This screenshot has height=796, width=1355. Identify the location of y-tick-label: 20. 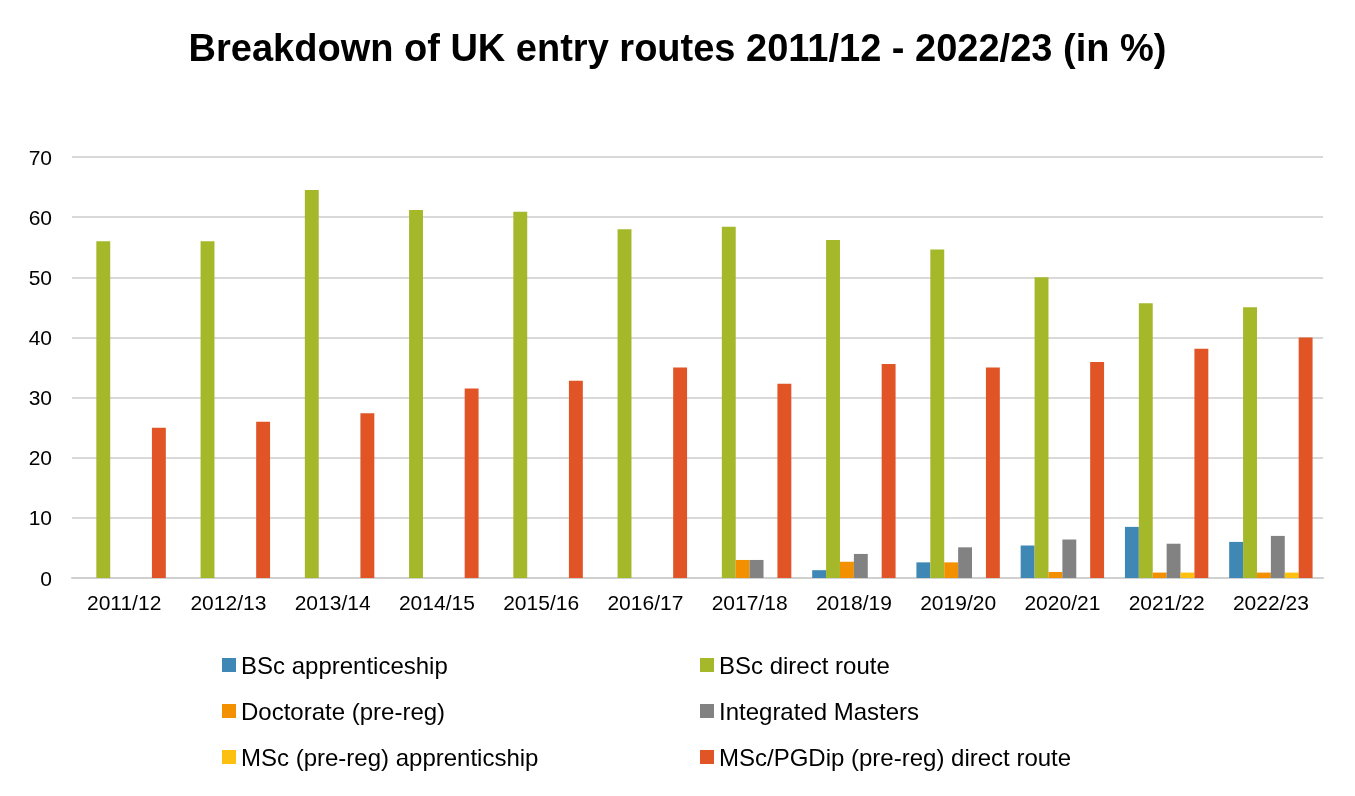
(40, 458).